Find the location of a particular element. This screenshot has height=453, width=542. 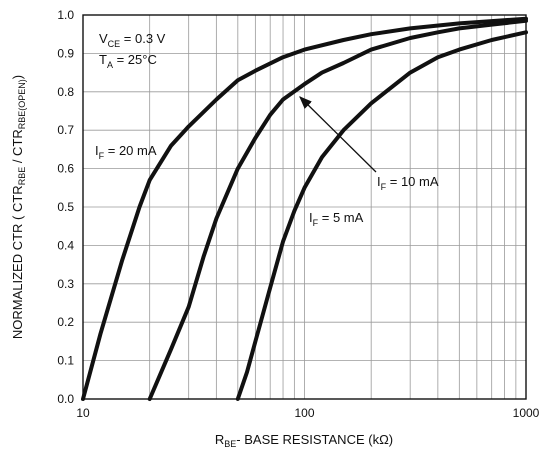

y-tick-label: 0.5 is located at coordinates (65, 207).